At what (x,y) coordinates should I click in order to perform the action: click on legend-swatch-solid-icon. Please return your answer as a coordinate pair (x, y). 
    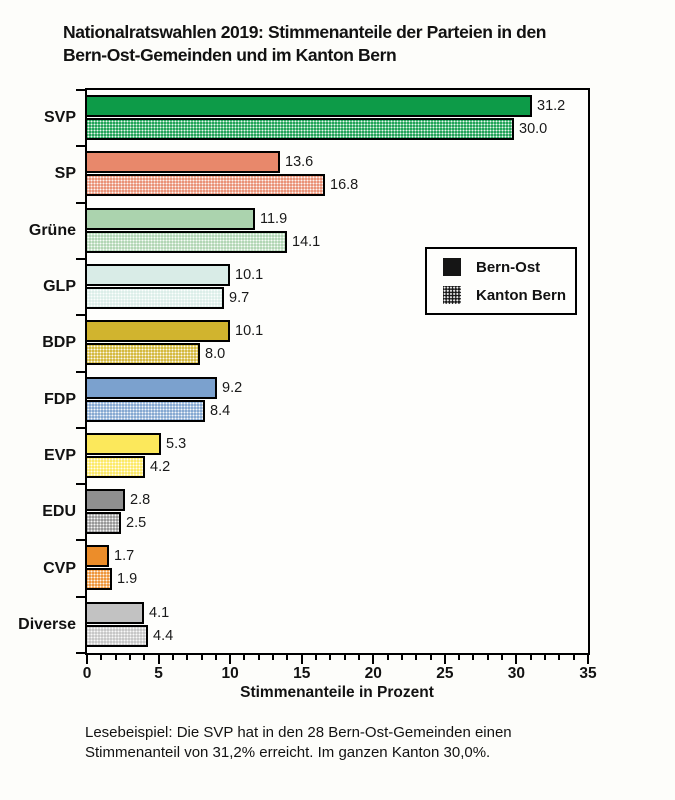
    Looking at the image, I should click on (452, 267).